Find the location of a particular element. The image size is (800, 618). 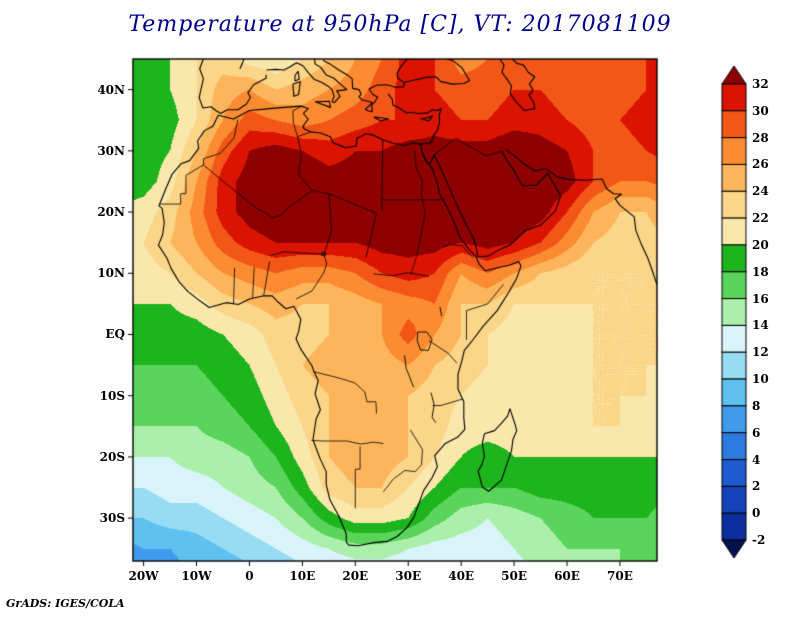

x-tick-label: 30E is located at coordinates (408, 576).